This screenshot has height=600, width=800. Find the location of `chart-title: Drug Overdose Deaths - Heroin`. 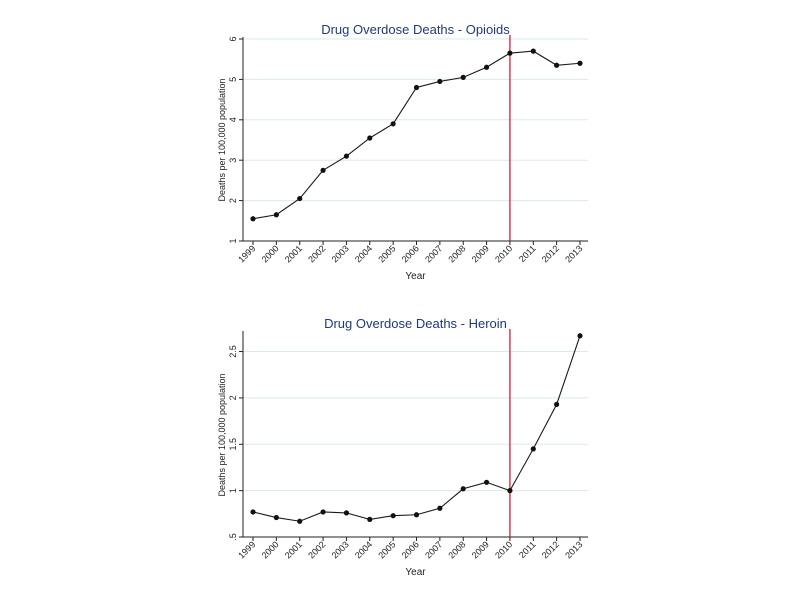

chart-title: Drug Overdose Deaths - Heroin is located at coordinates (415, 323).